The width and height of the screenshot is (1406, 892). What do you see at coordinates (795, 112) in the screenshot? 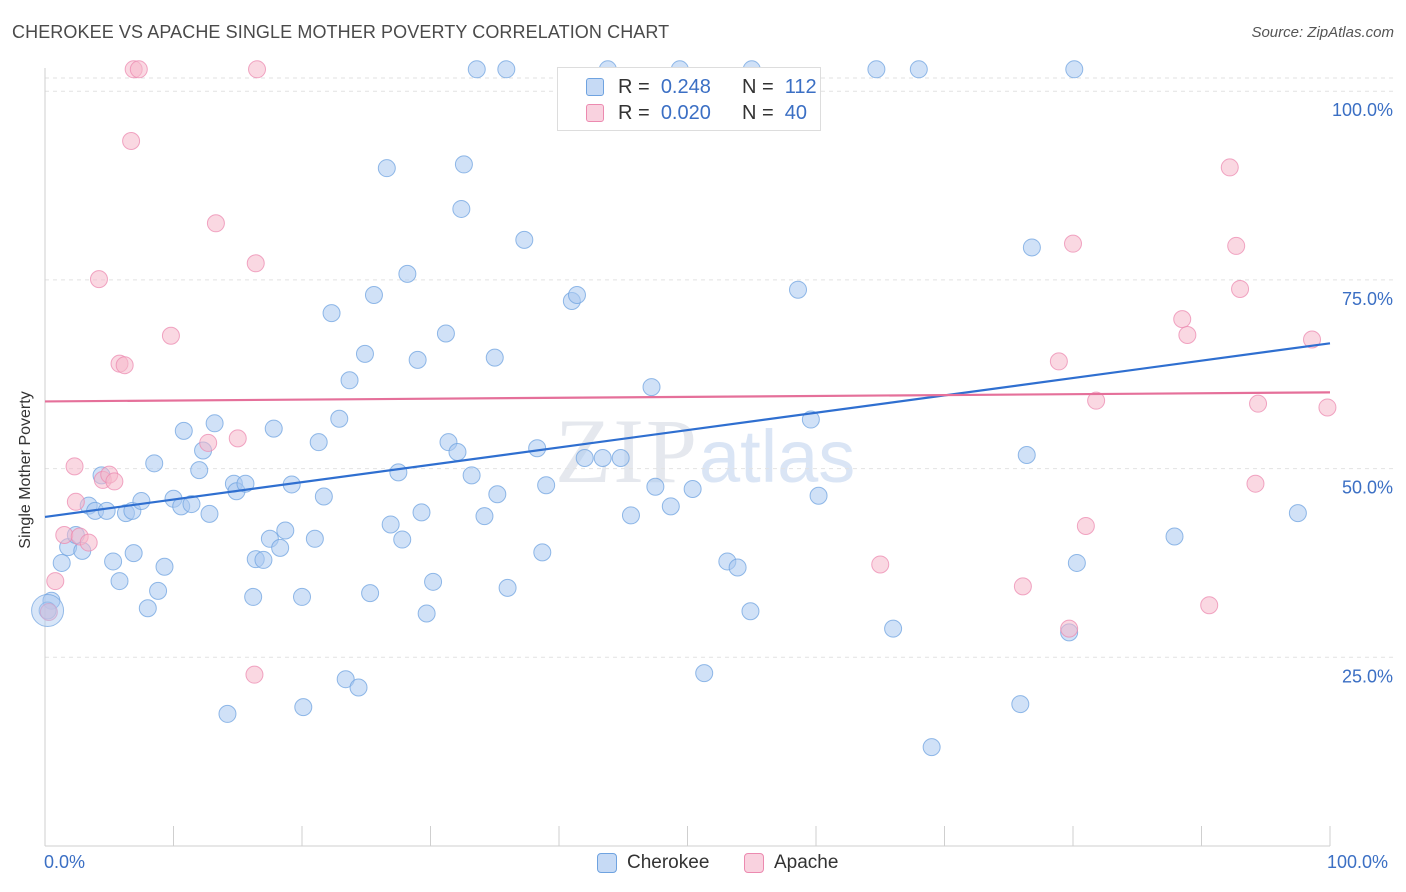
I see `n-value: 40` at bounding box center [795, 112].